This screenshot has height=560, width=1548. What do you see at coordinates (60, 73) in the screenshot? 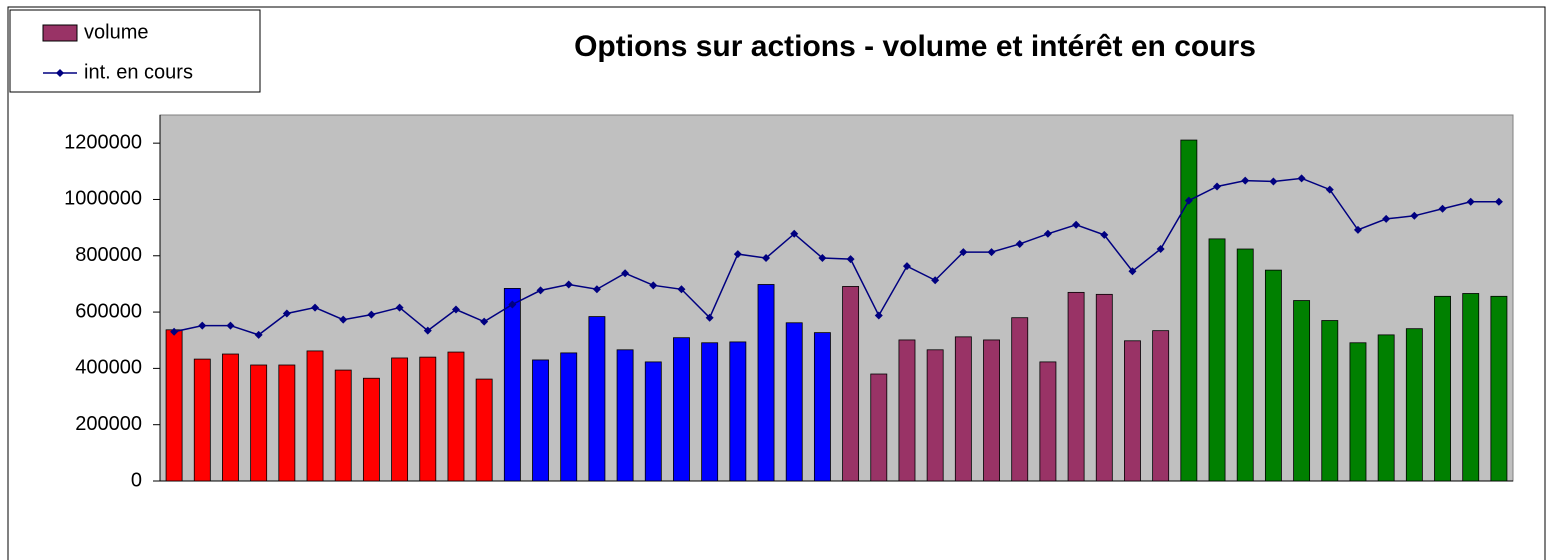
I see `legend-marker` at bounding box center [60, 73].